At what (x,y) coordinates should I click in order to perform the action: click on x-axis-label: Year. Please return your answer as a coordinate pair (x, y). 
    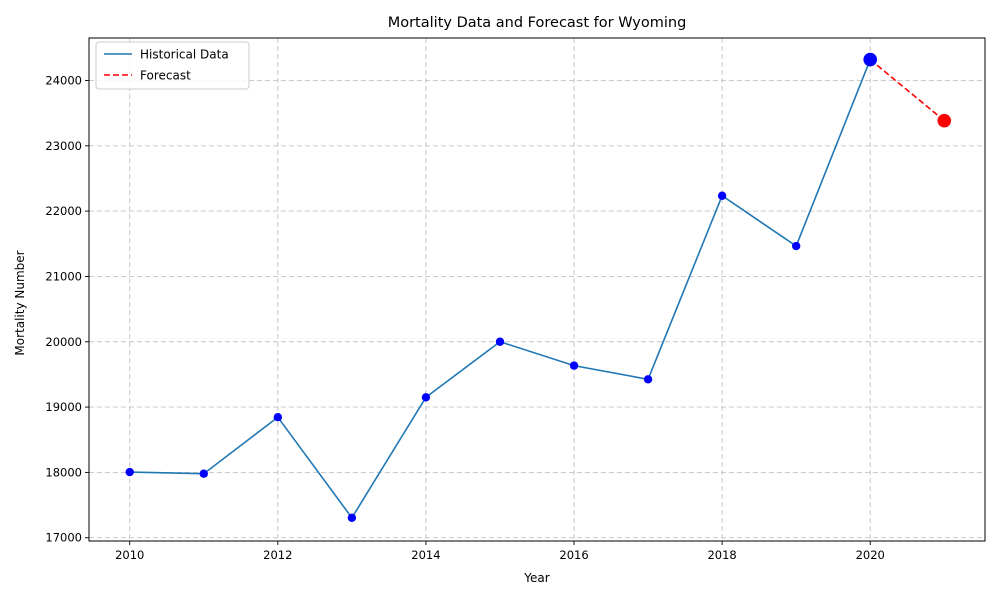
    Looking at the image, I should click on (536, 578).